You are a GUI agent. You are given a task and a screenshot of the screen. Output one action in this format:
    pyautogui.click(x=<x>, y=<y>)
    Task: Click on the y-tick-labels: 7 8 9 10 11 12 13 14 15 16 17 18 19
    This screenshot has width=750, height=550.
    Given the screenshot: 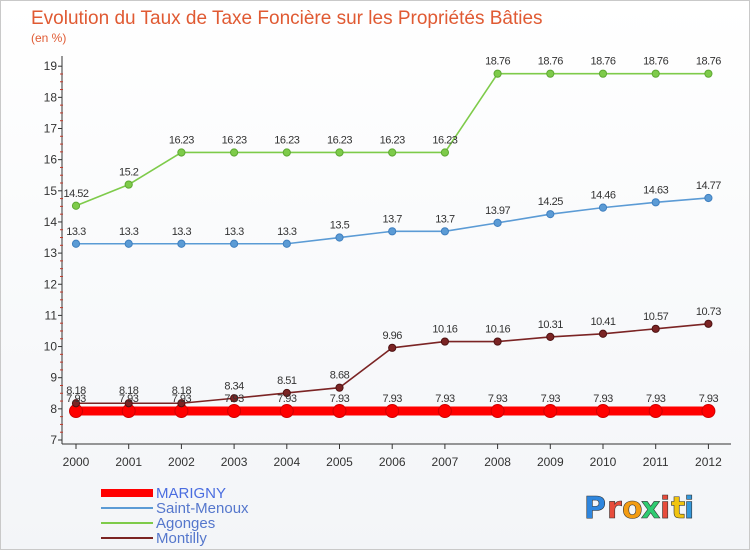 What is the action you would take?
    pyautogui.click(x=53, y=253)
    